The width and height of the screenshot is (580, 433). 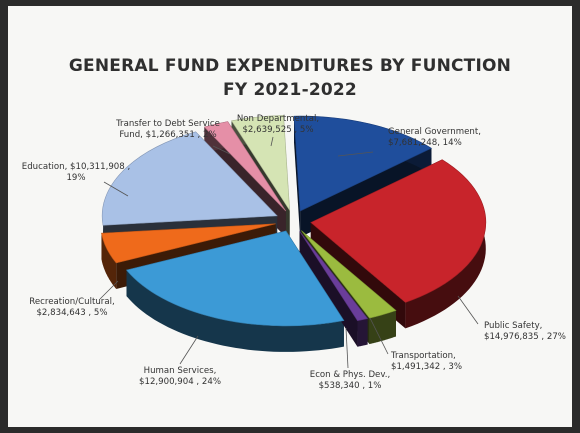 I want to click on slice-label: Education, $10,311,908 , 19%, so click(x=76, y=172).